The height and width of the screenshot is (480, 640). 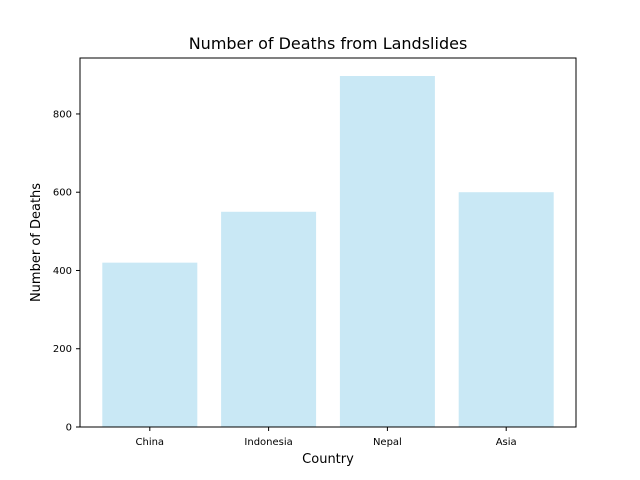 I want to click on y-tick-label: 600, so click(x=62, y=193).